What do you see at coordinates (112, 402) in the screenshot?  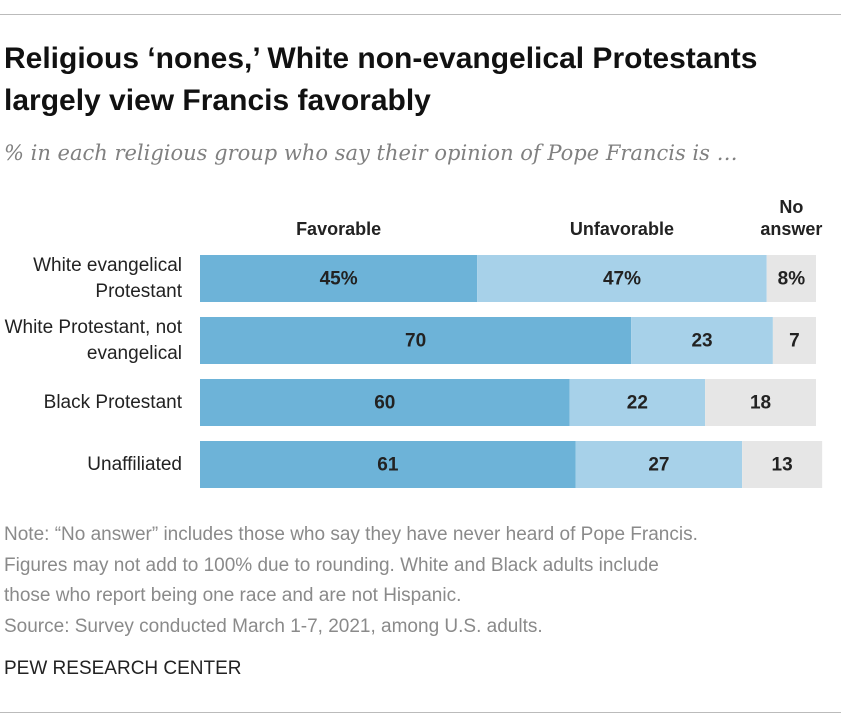 I see `category-label: Black Protestant` at bounding box center [112, 402].